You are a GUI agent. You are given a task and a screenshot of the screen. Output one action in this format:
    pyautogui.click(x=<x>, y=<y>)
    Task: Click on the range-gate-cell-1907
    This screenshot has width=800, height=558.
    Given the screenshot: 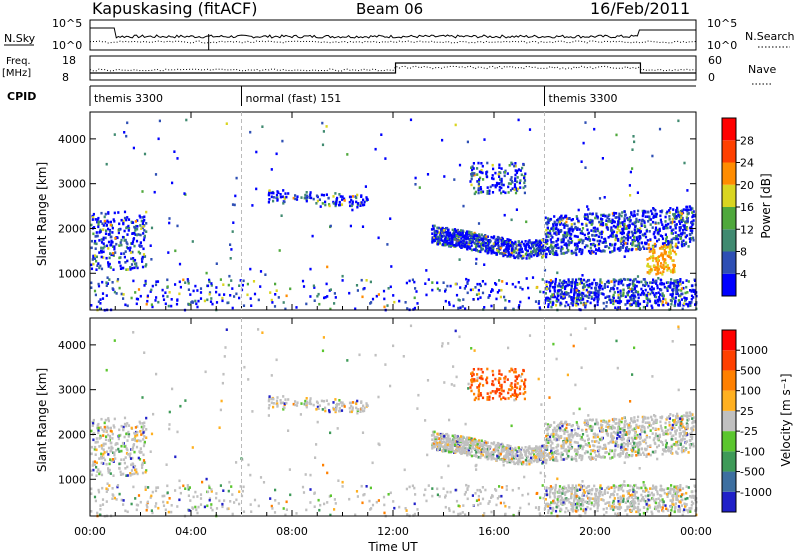 What is the action you would take?
    pyautogui.click(x=562, y=247)
    